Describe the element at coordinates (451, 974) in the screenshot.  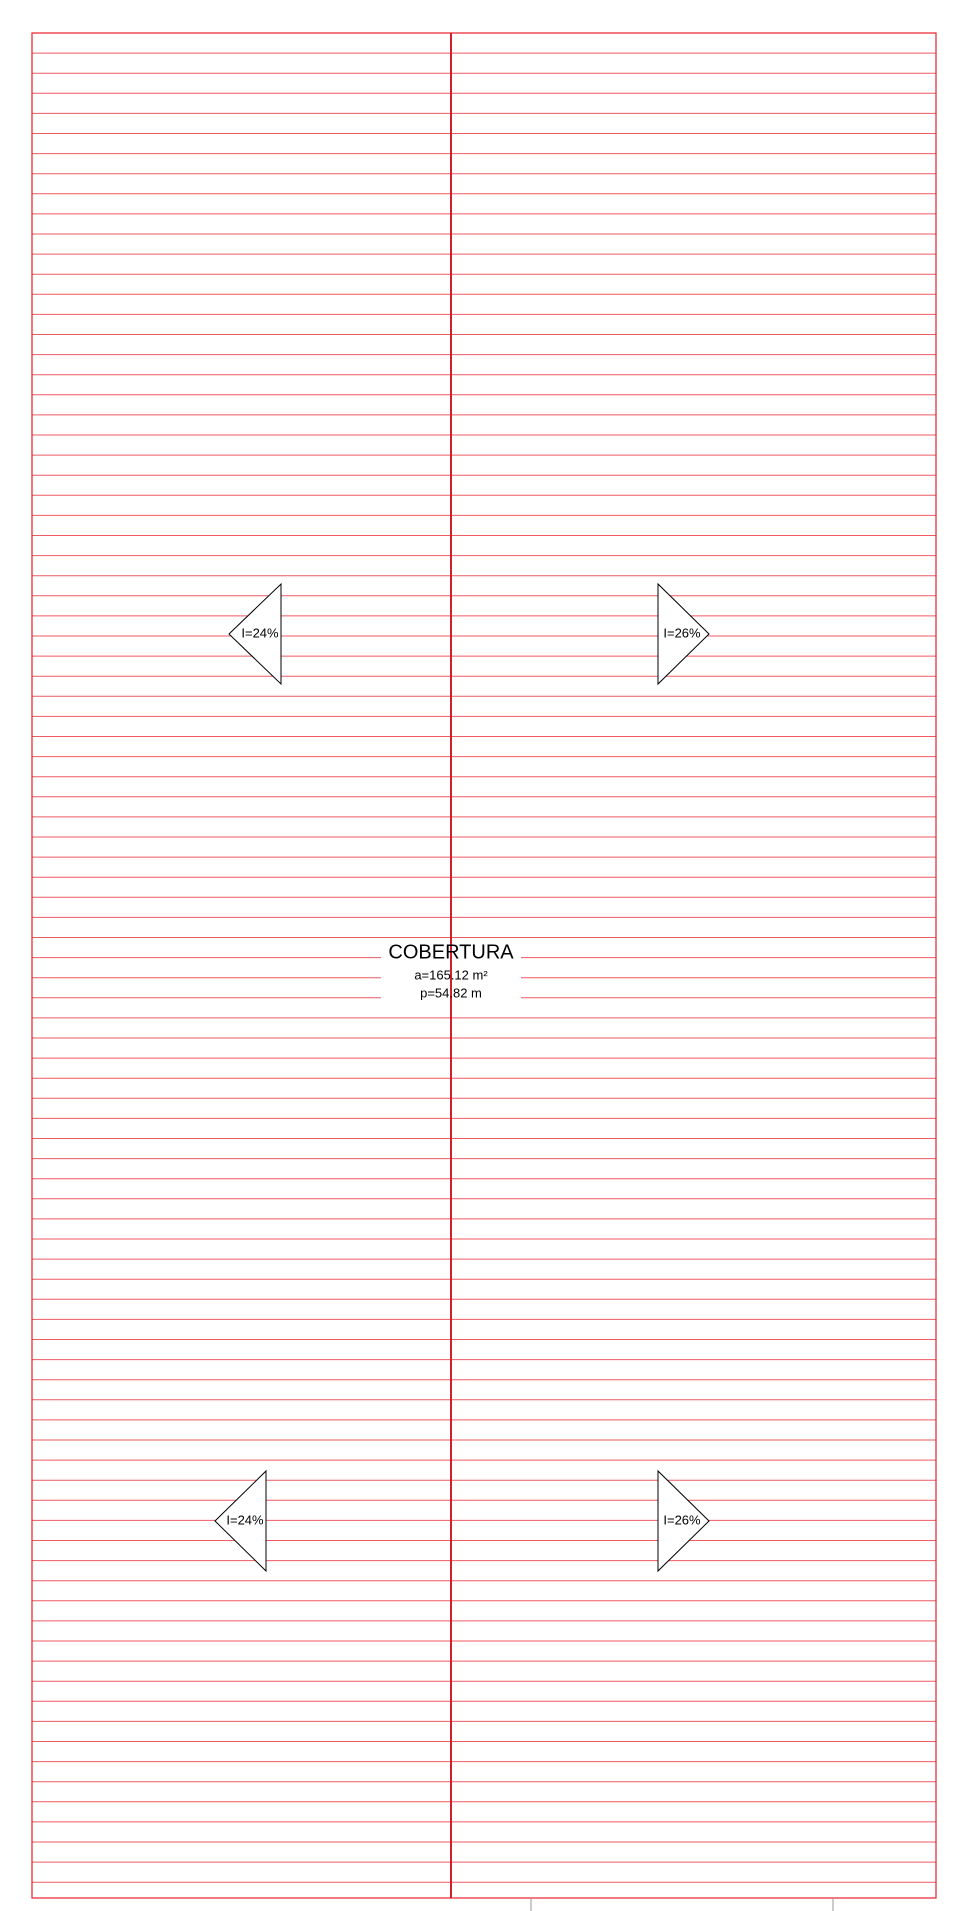
I see `room-area: a=165.12 m²` at that location.